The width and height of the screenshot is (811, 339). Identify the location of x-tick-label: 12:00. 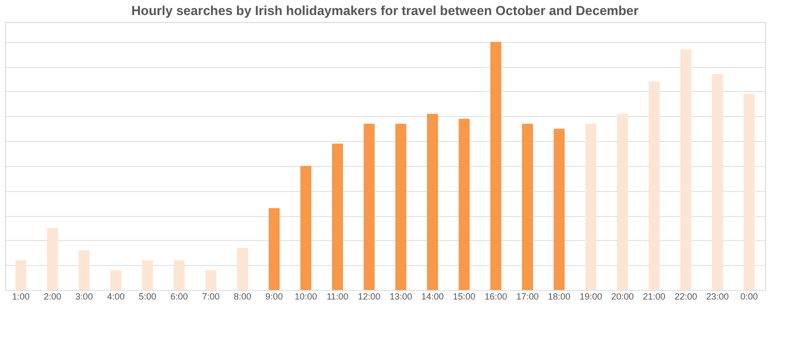
(369, 297).